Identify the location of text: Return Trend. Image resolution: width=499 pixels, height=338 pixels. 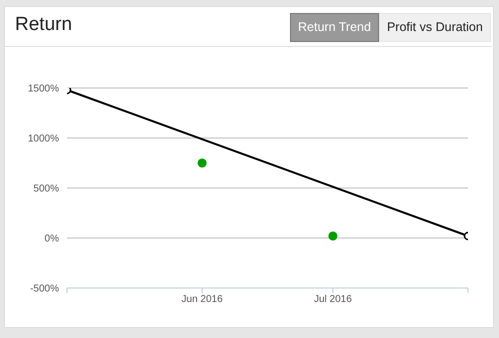
(334, 27).